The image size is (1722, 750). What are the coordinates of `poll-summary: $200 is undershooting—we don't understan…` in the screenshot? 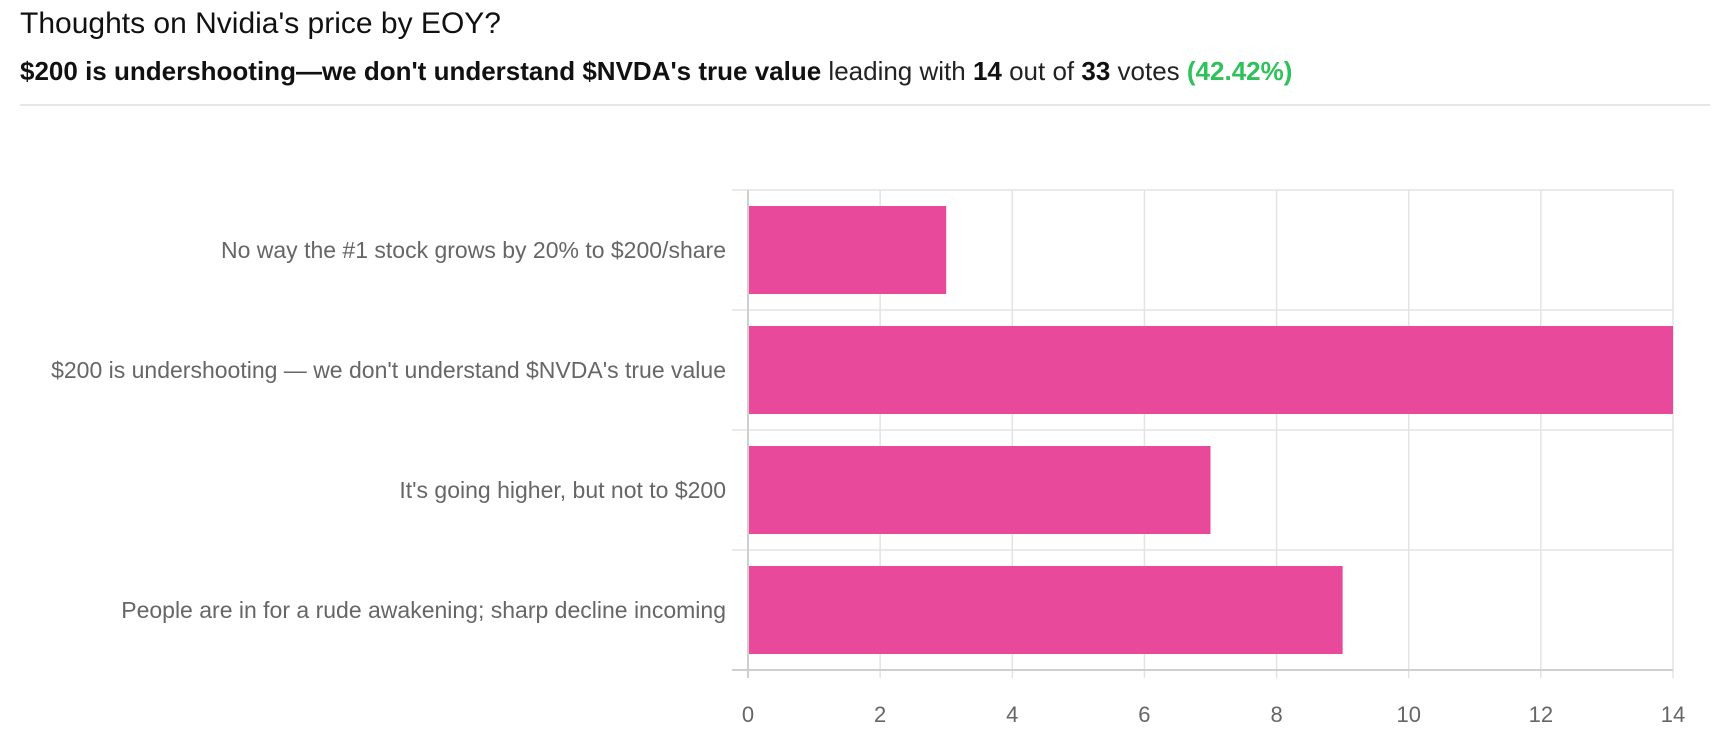 It's located at (865, 71).